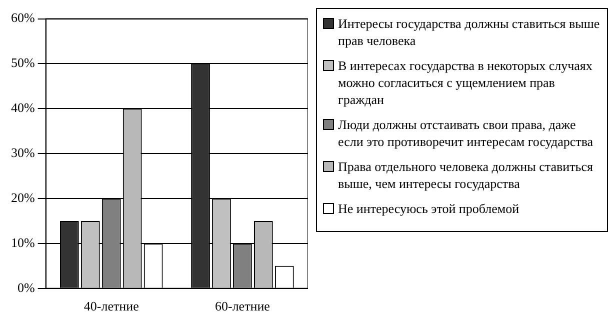 The width and height of the screenshot is (616, 333). What do you see at coordinates (429, 208) in the screenshot?
I see `legend-label: Не интересуюсь этой проблемой` at bounding box center [429, 208].